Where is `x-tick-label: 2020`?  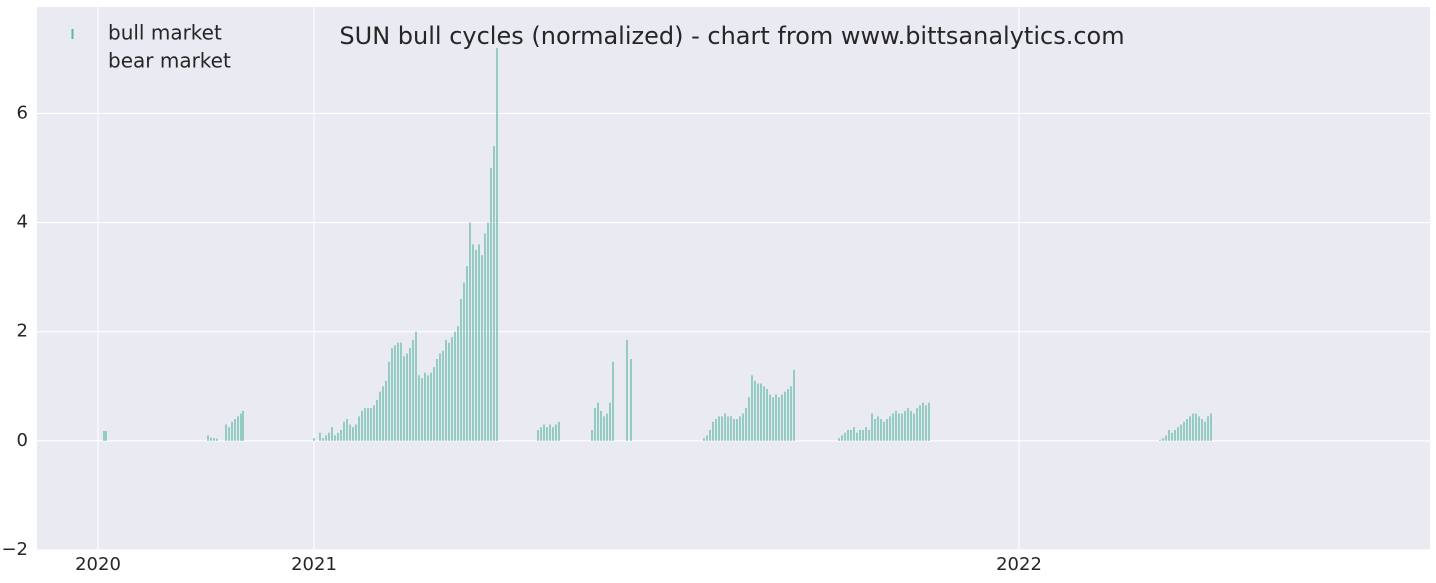
x-tick-label: 2020 is located at coordinates (98, 564).